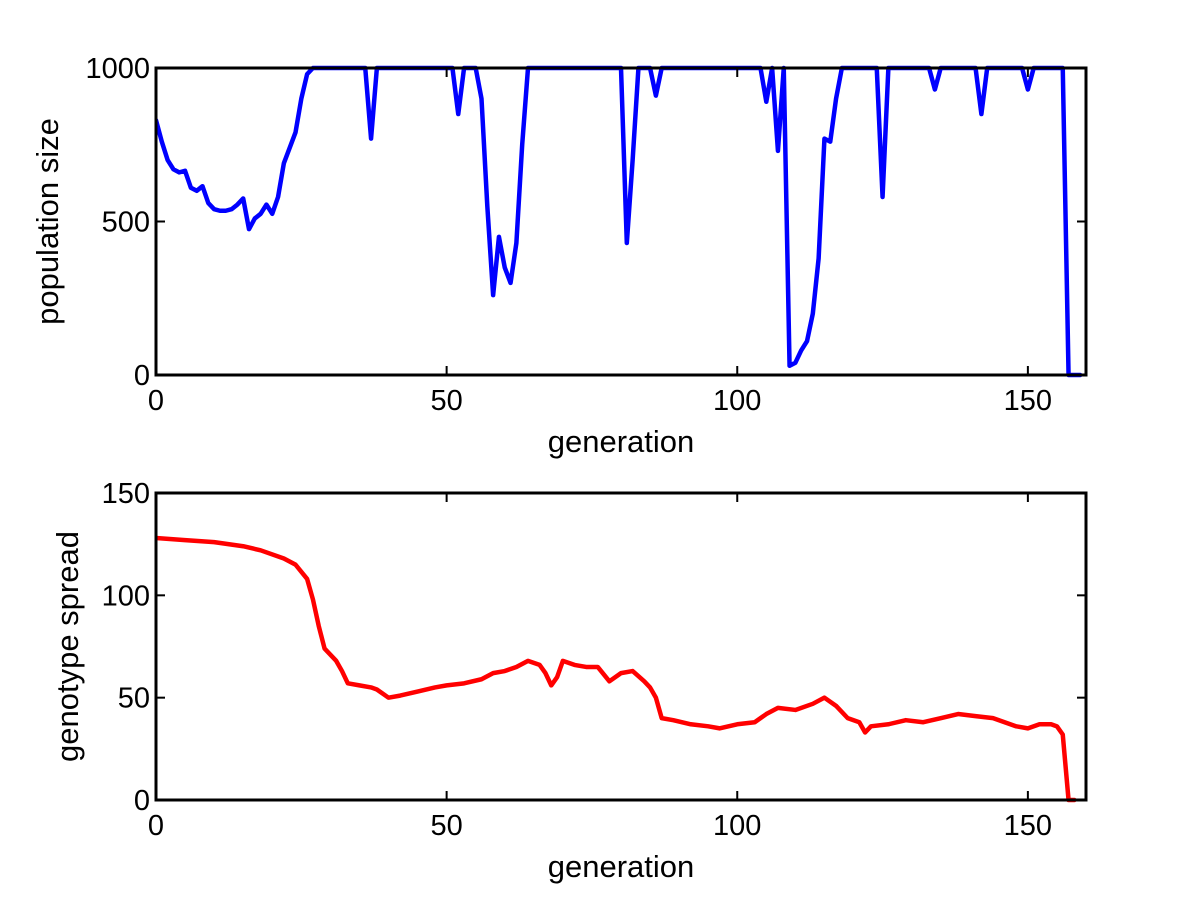 The image size is (1201, 901). Describe the element at coordinates (47, 221) in the screenshot. I see `y-axis-label: population size` at that location.